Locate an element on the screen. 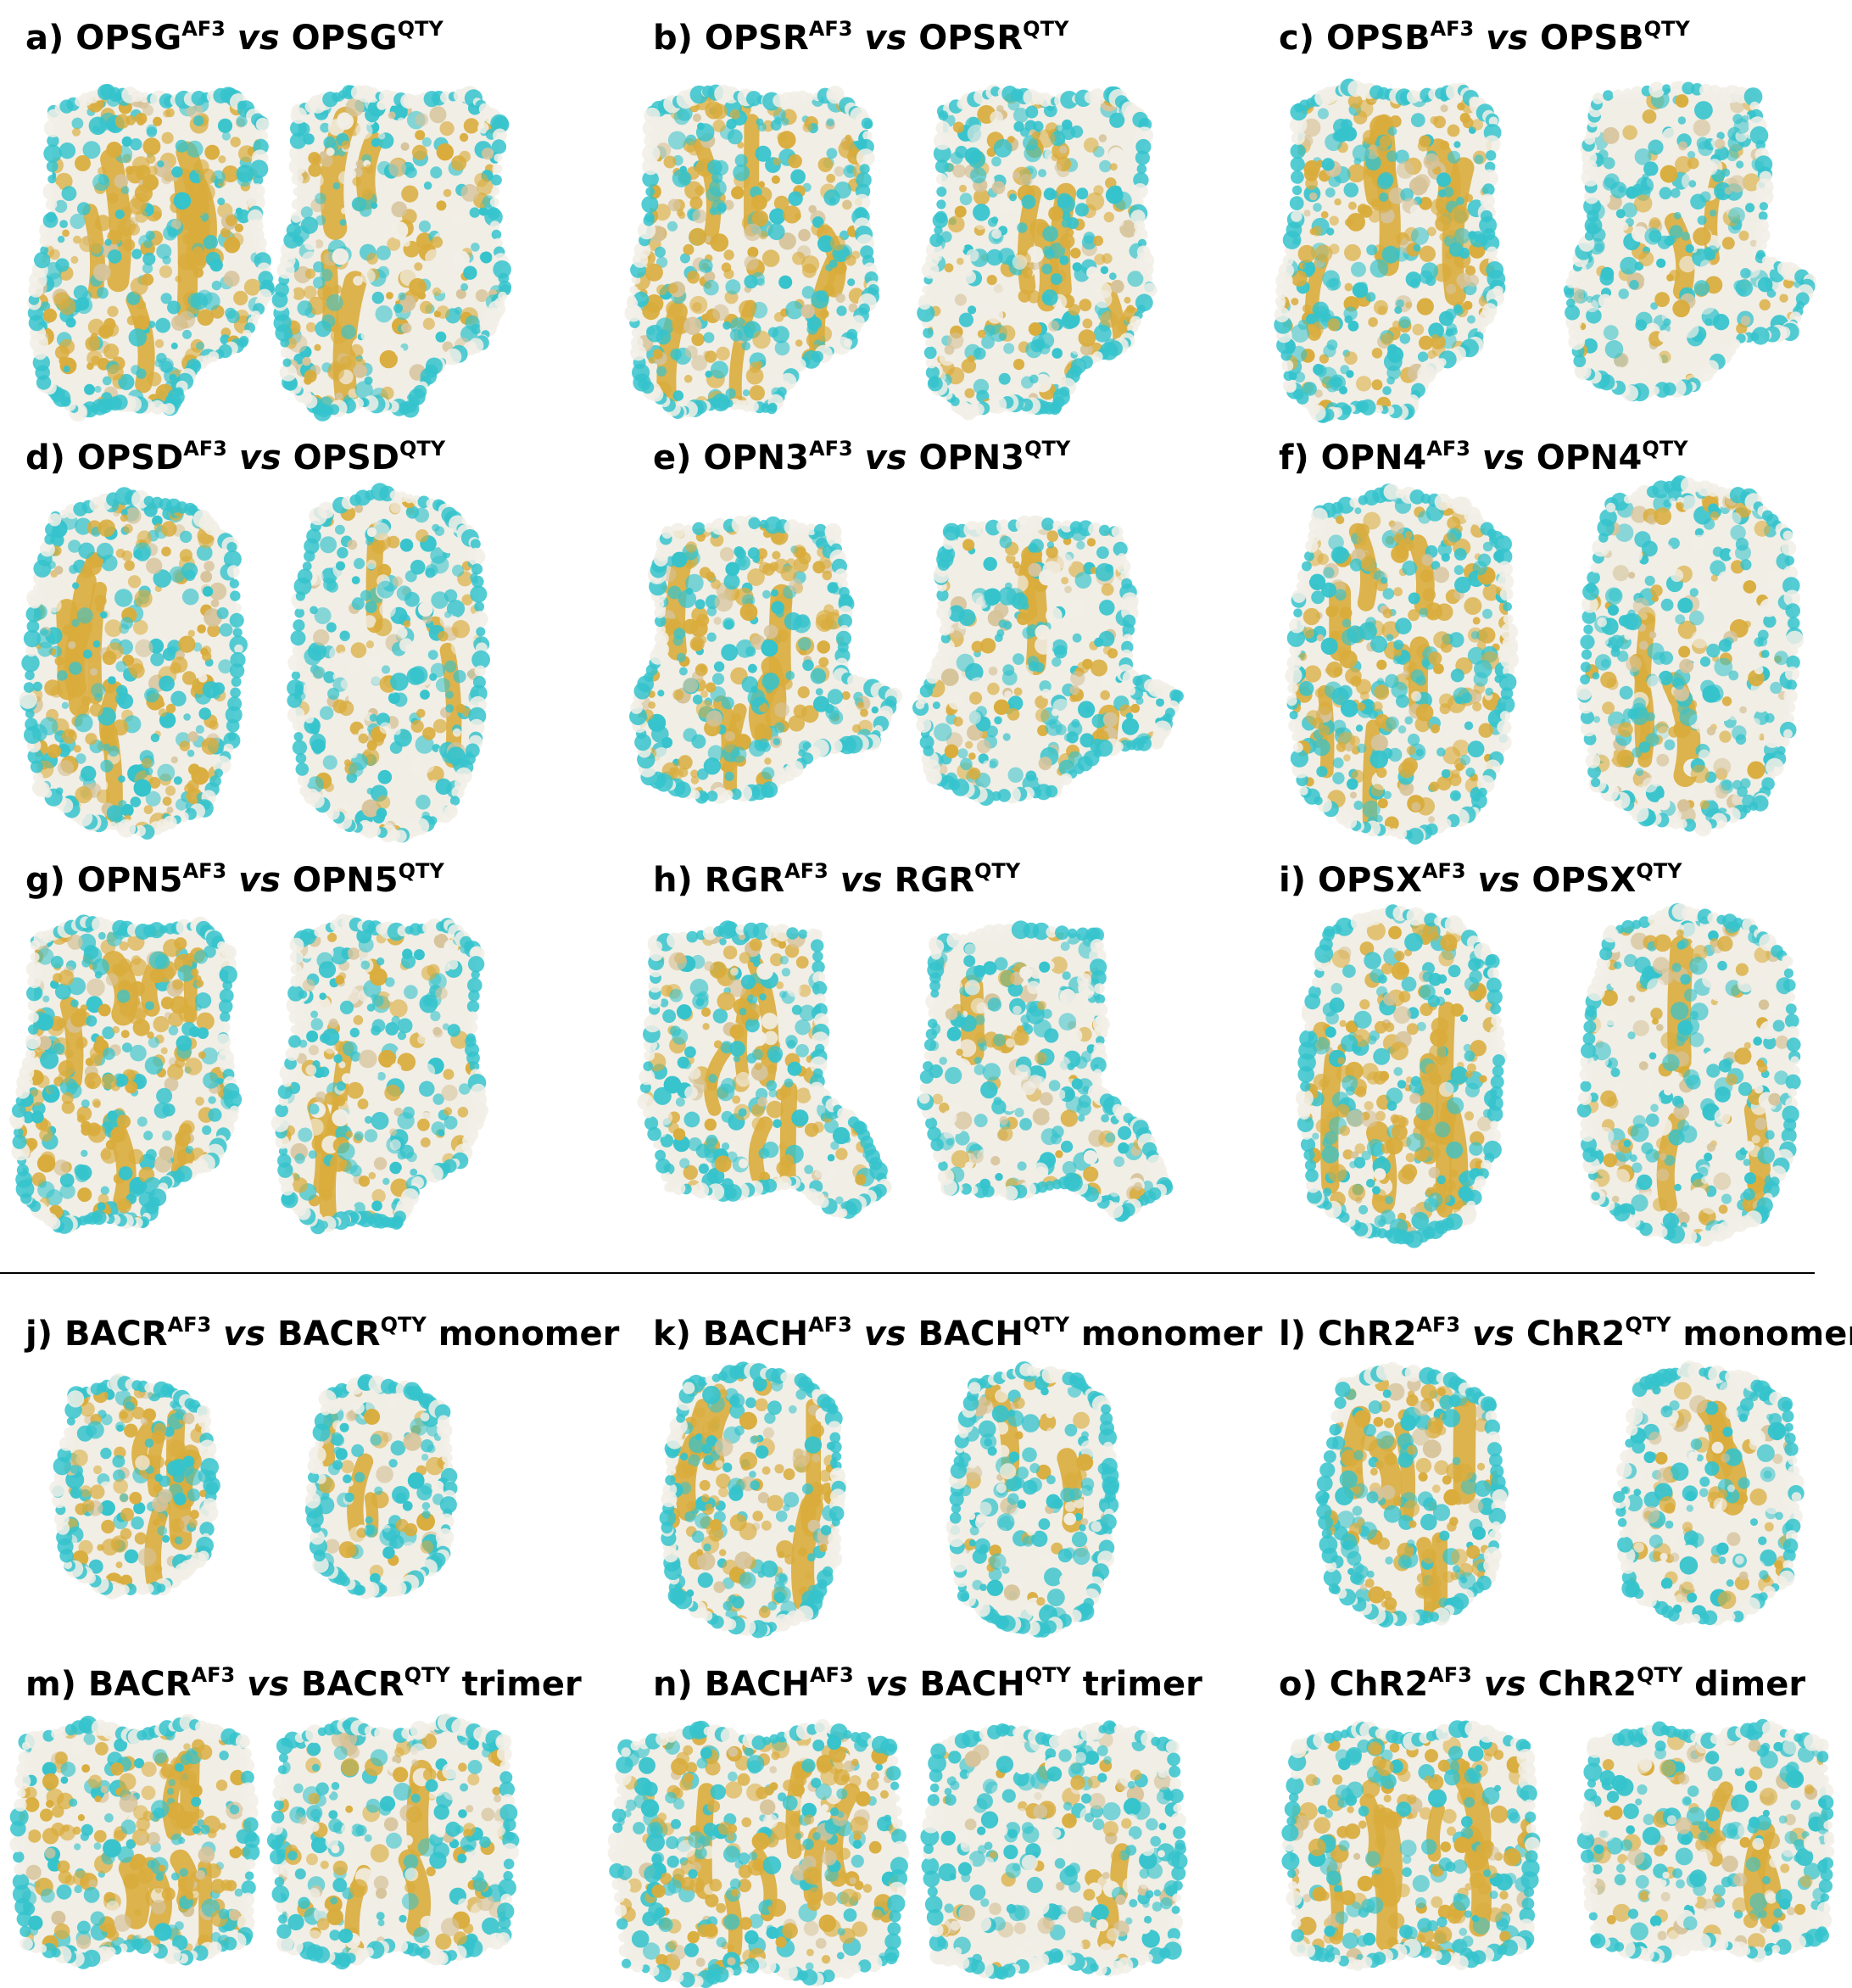 The width and height of the screenshot is (1852, 1988). panel-l-label: l) ChR2AF3 vs ChR2QTY monomer is located at coordinates (1566, 1333).